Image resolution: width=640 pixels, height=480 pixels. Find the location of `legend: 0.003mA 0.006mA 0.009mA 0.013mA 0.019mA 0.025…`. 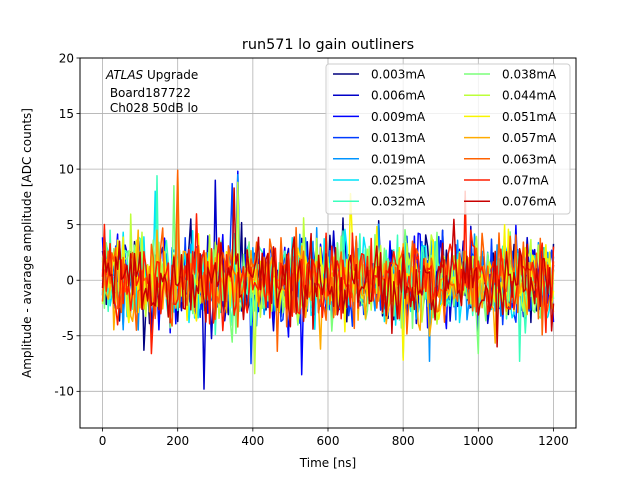

legend: 0.003mA 0.006mA 0.009mA 0.013mA 0.019mA 0.025… is located at coordinates (448, 139).